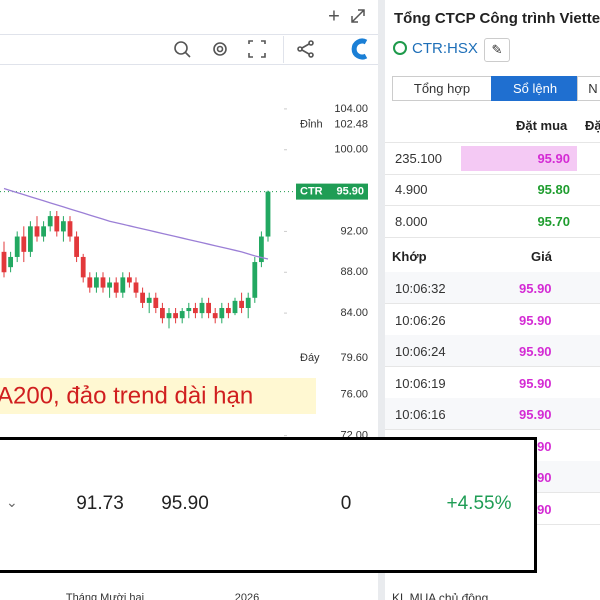 The image size is (600, 600). Describe the element at coordinates (126, 395) in the screenshot. I see `annotation: A200, đảo trend dài hạn` at that location.